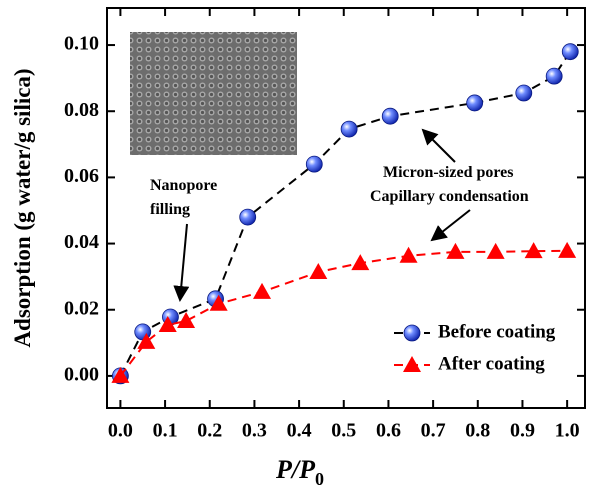  I want to click on annotation-line: Nanopore, so click(183, 185).